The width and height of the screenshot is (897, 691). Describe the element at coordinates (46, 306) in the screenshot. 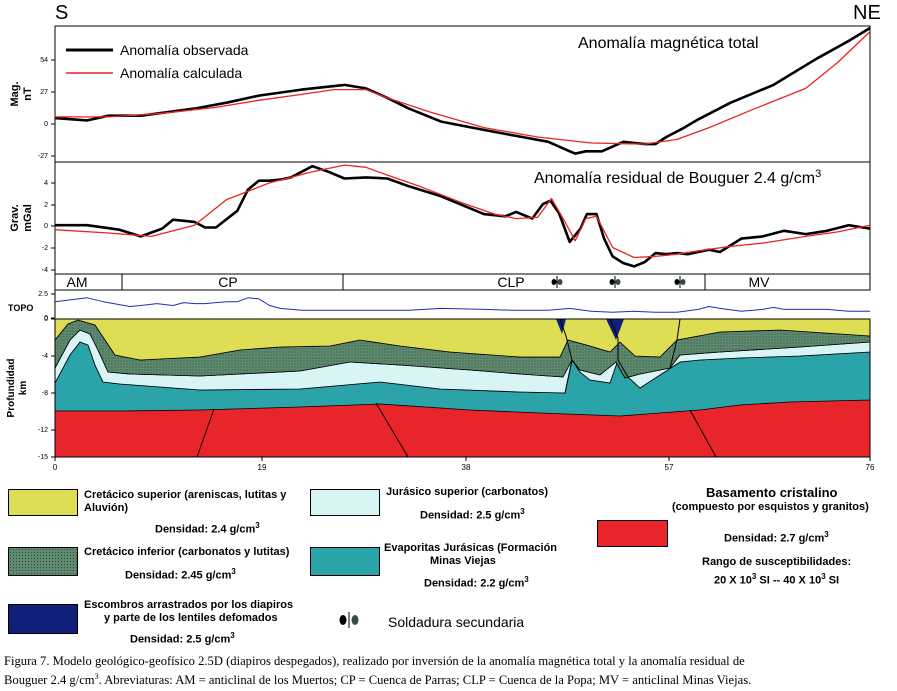

I see `topo-y-ticks: 2.5 0` at that location.